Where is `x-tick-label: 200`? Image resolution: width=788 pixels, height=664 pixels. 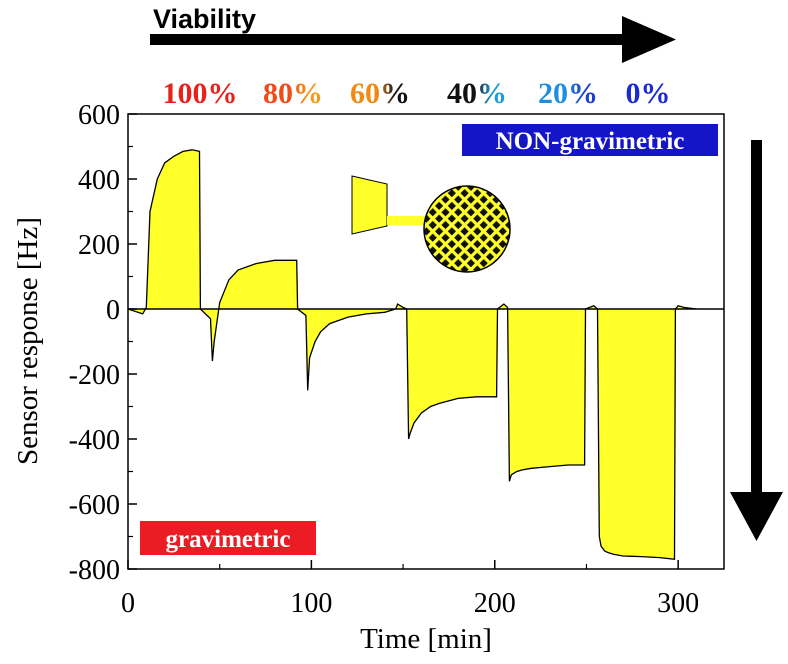 x-tick-label: 200 is located at coordinates (495, 603).